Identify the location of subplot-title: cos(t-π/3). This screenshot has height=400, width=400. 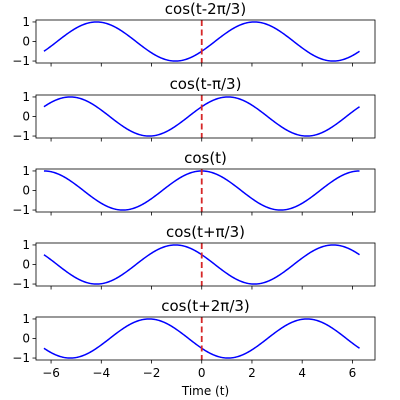
(206, 84).